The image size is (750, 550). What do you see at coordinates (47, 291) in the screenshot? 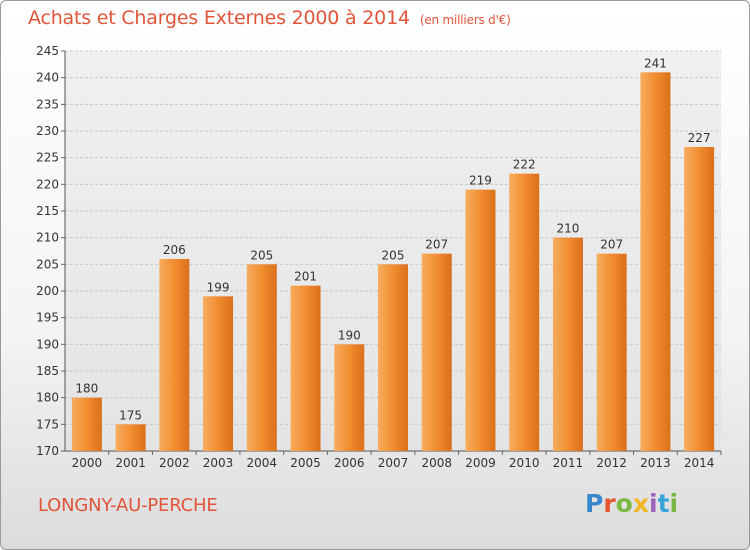
I see `y-tick-label: 200` at bounding box center [47, 291].